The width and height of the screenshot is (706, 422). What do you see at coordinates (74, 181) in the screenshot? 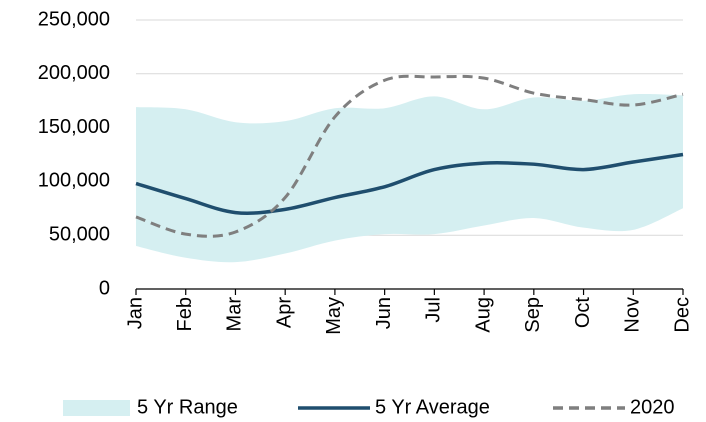
I see `y-tick-label: 100,000` at bounding box center [74, 181].